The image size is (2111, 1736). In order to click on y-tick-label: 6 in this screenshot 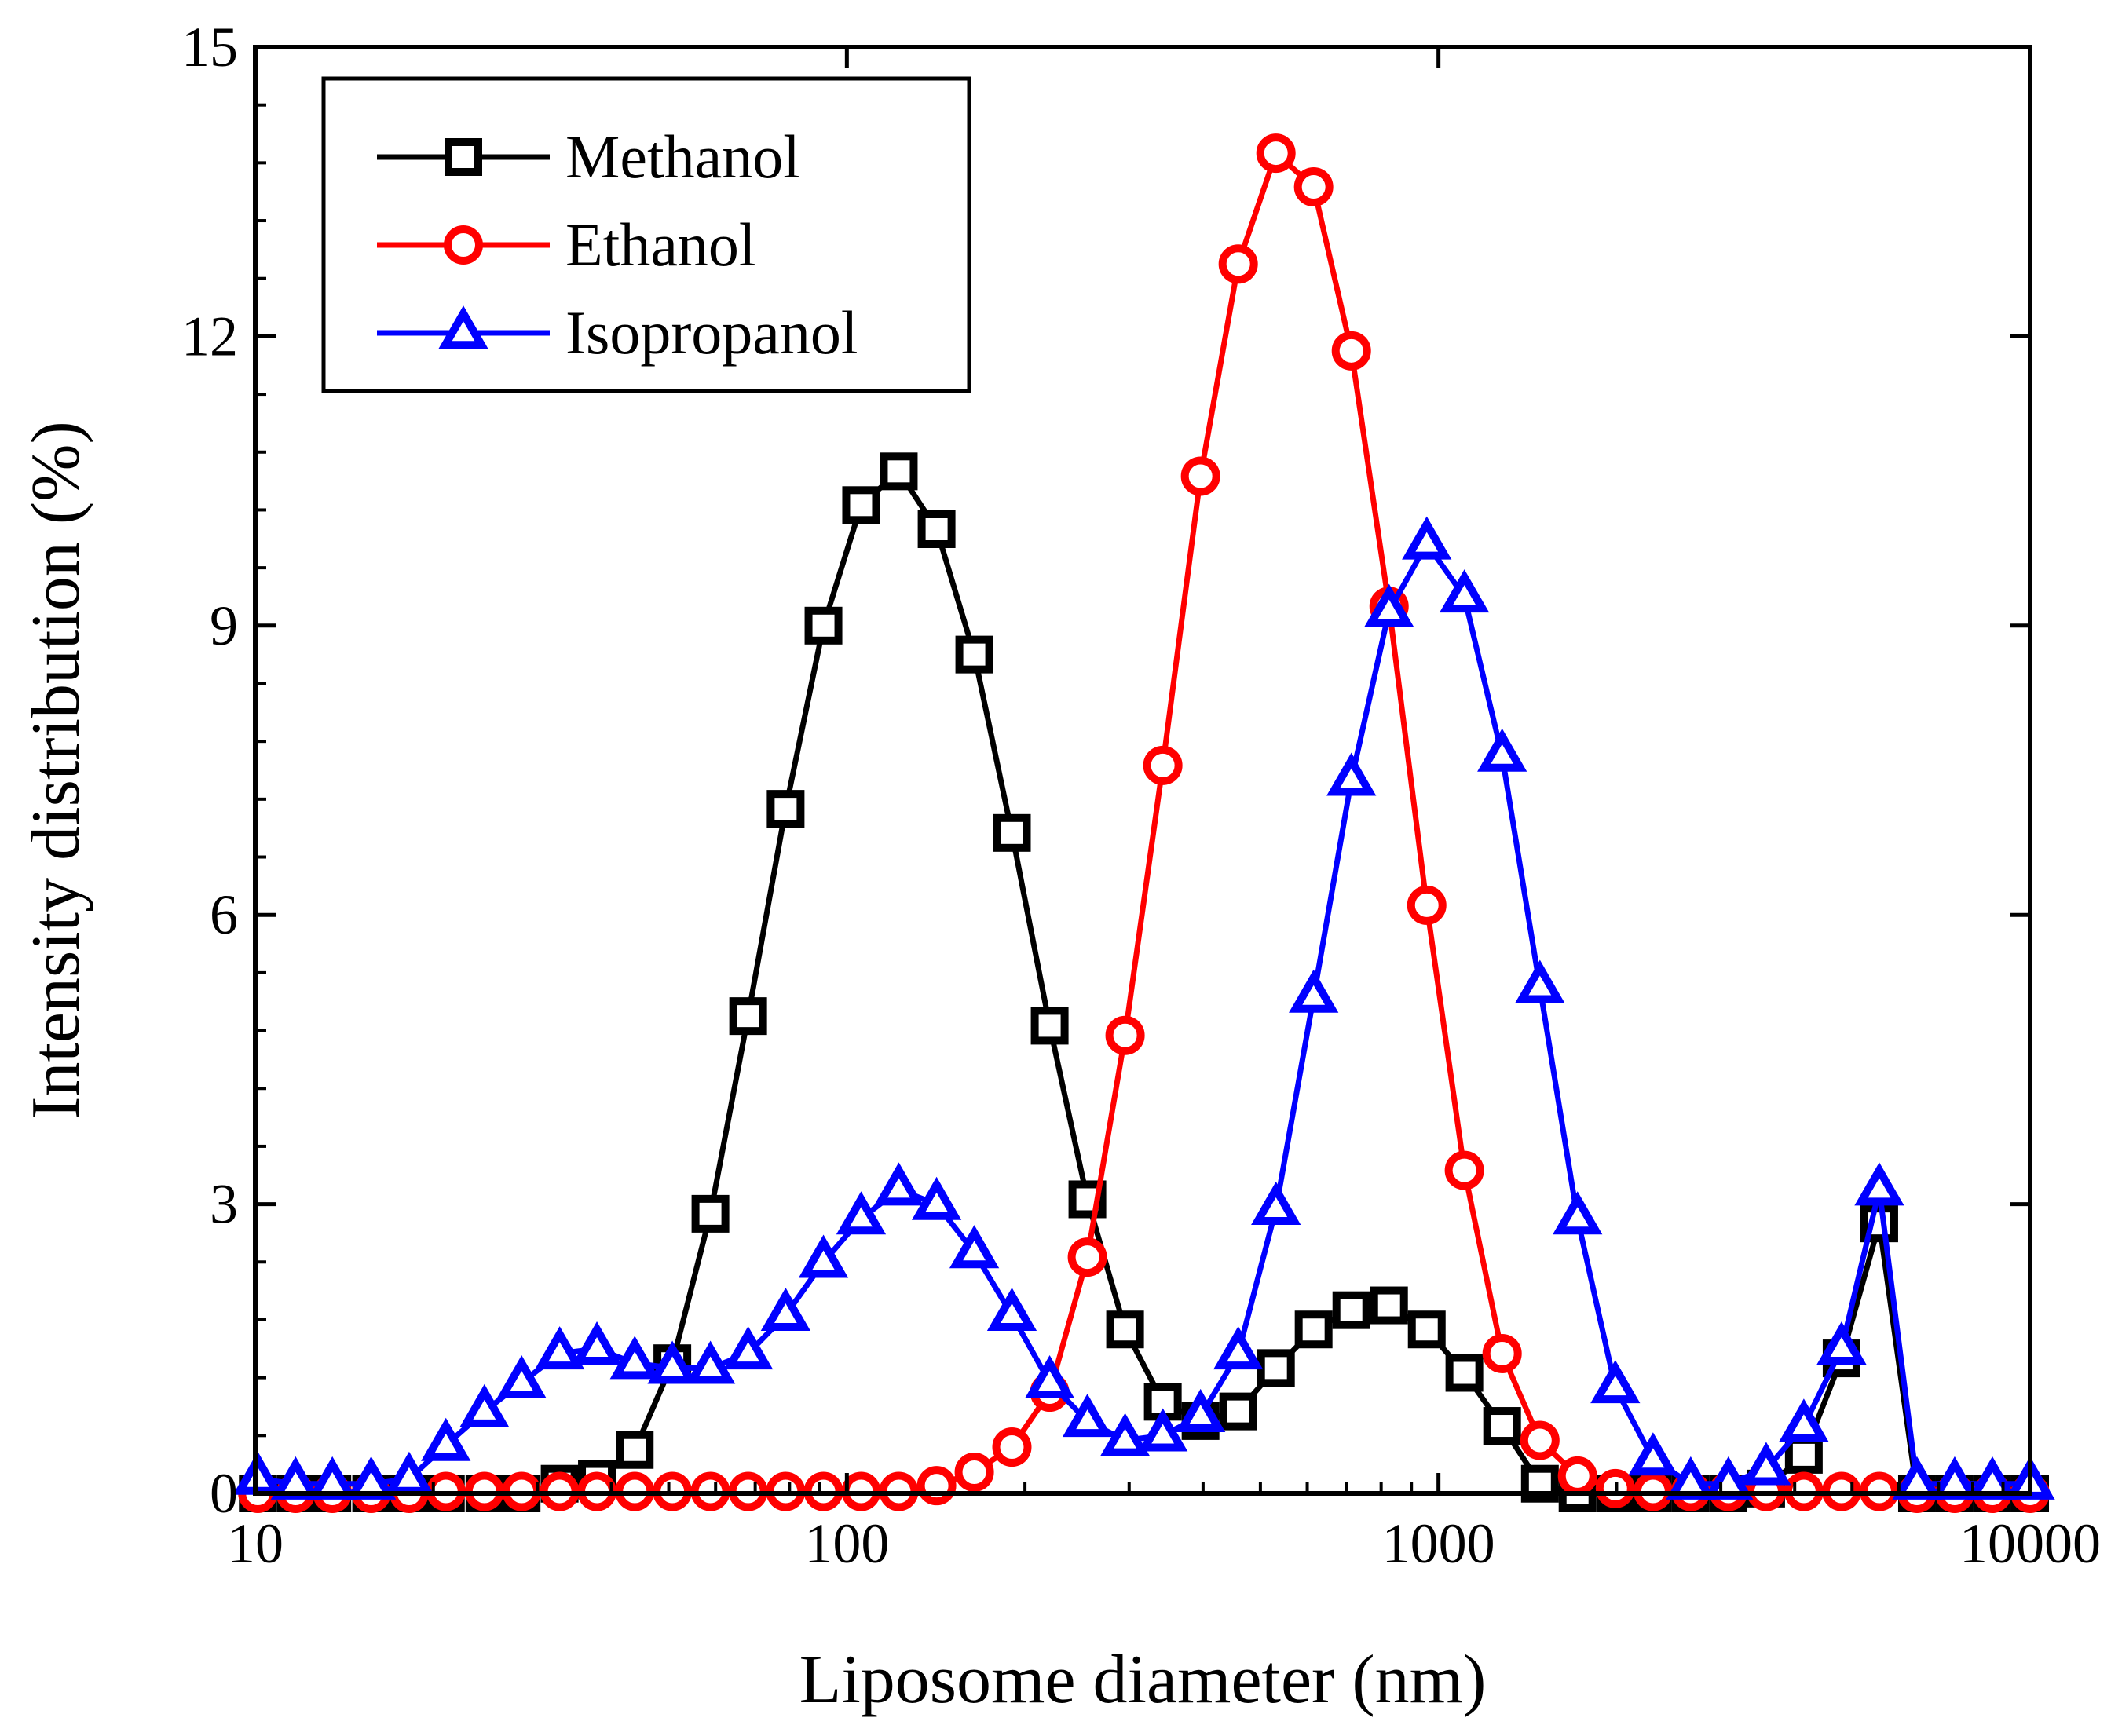, I will do `click(224, 914)`.